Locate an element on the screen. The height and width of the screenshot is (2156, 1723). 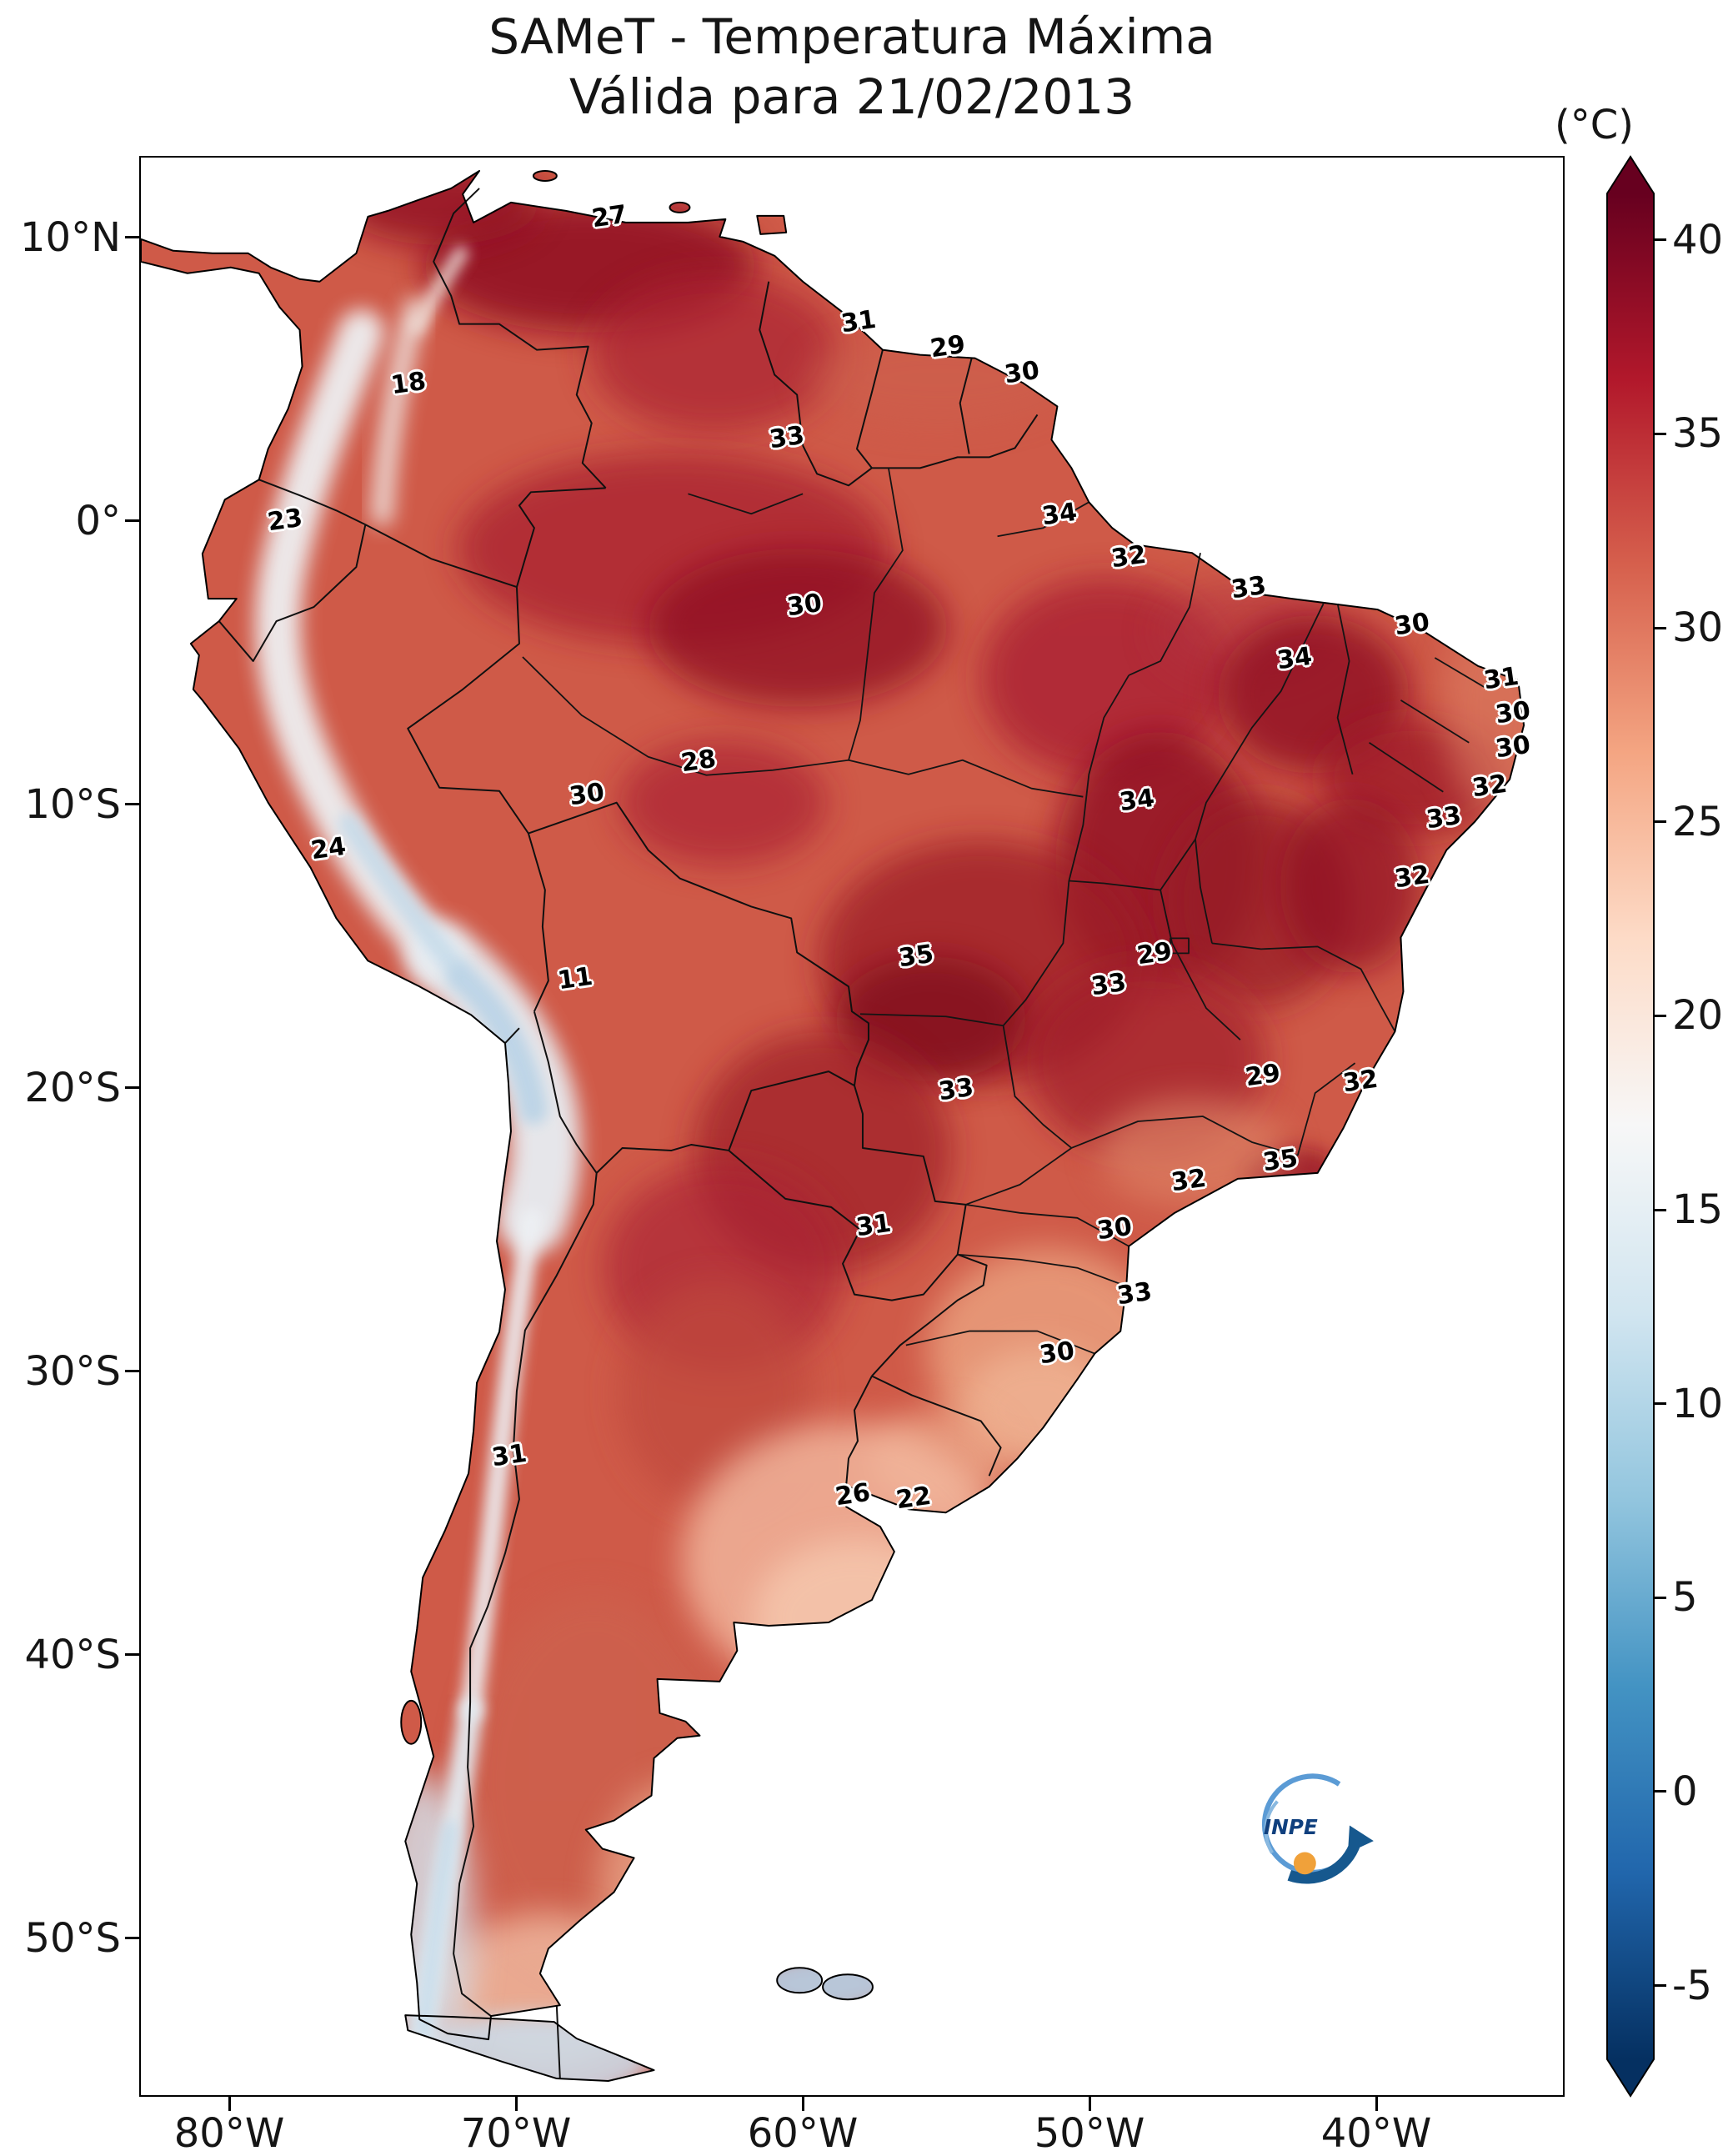
logo-text: INPE is located at coordinates (1291, 1827).